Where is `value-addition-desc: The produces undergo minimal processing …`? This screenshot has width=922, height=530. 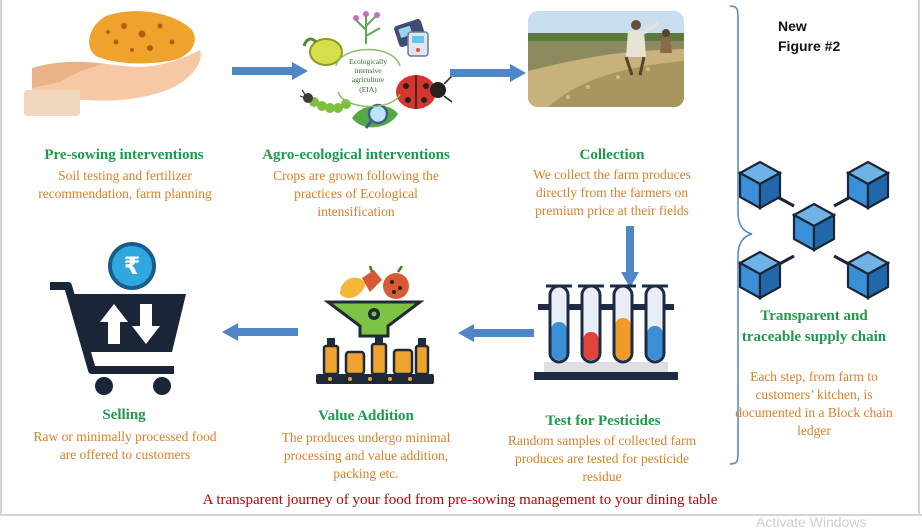 value-addition-desc: The produces undergo minimal processing … is located at coordinates (366, 455).